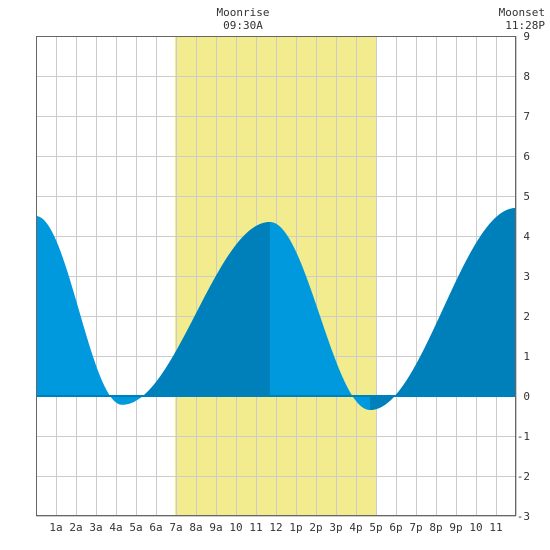 This screenshot has height=550, width=550. Describe the element at coordinates (523, 476) in the screenshot. I see `y-tick-label: -2` at that location.